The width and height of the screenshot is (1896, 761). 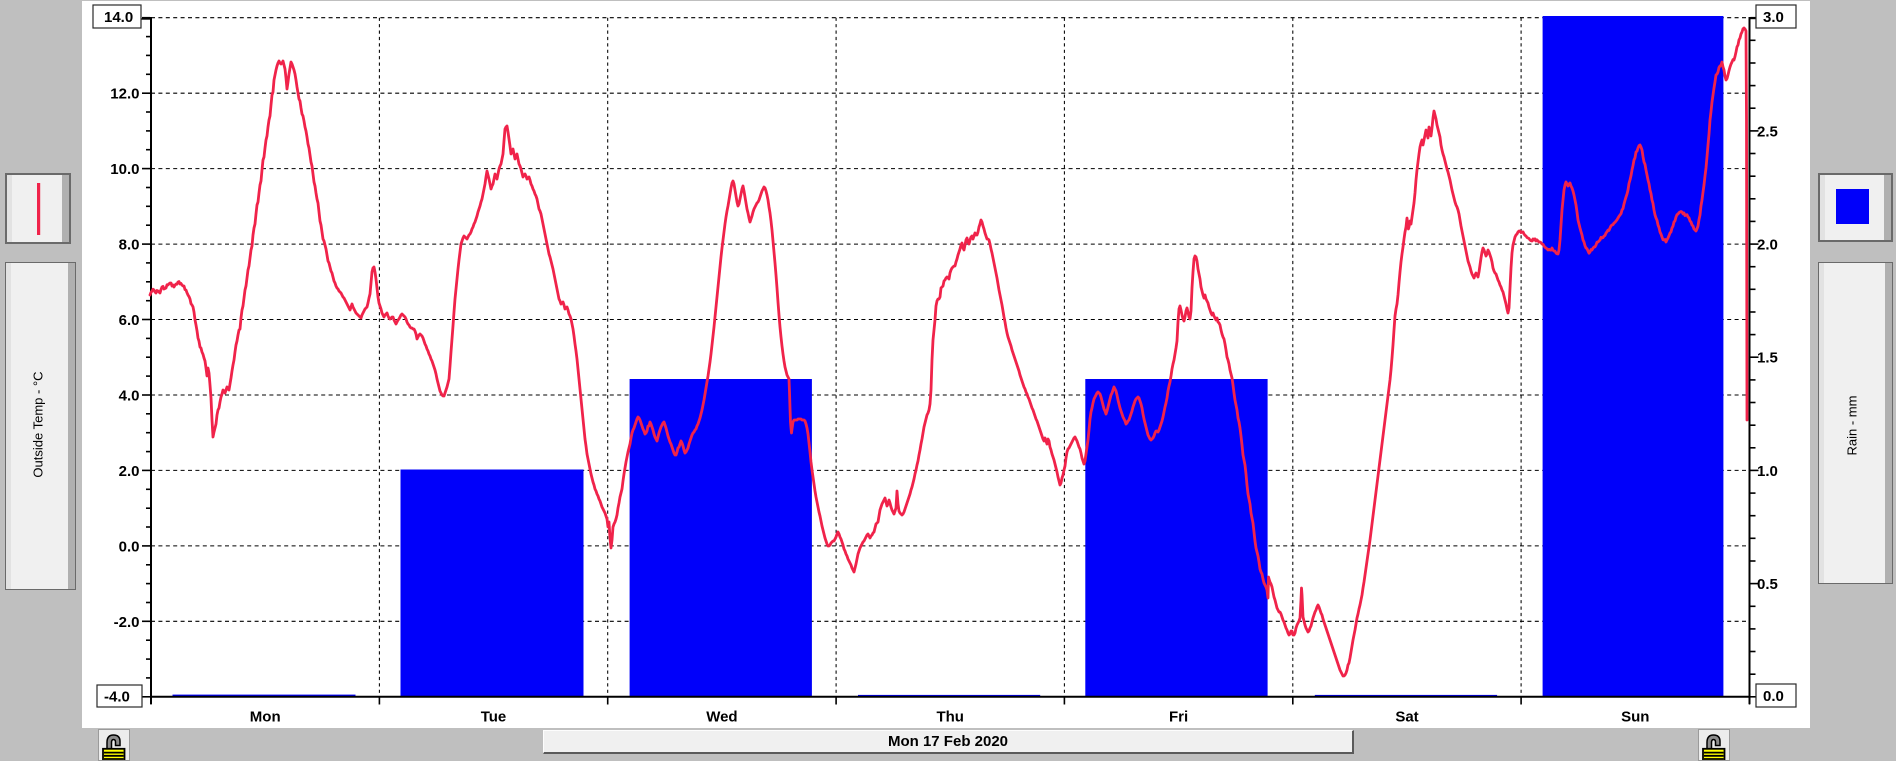 What do you see at coordinates (494, 717) in the screenshot?
I see `svg-text: Tue` at bounding box center [494, 717].